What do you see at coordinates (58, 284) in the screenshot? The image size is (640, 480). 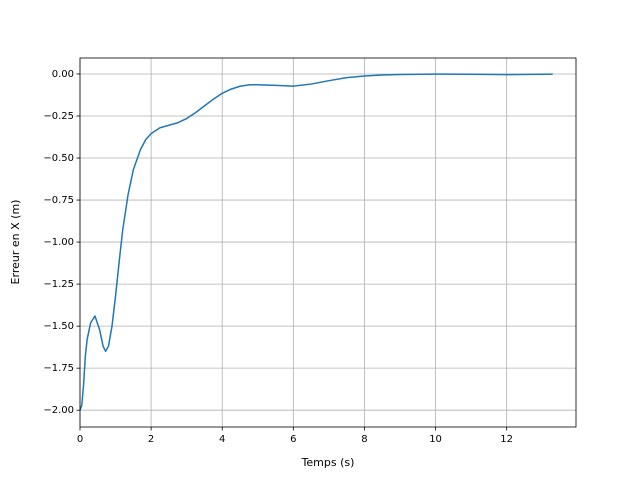 I see `y-tick-label: −1.25` at bounding box center [58, 284].